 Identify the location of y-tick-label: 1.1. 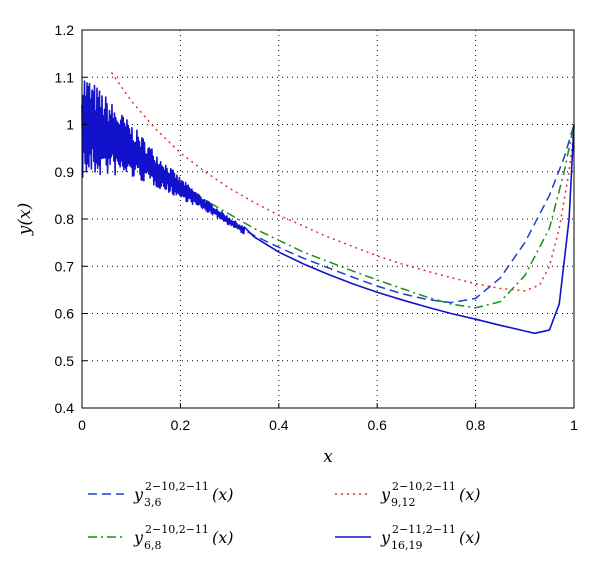
(65, 77).